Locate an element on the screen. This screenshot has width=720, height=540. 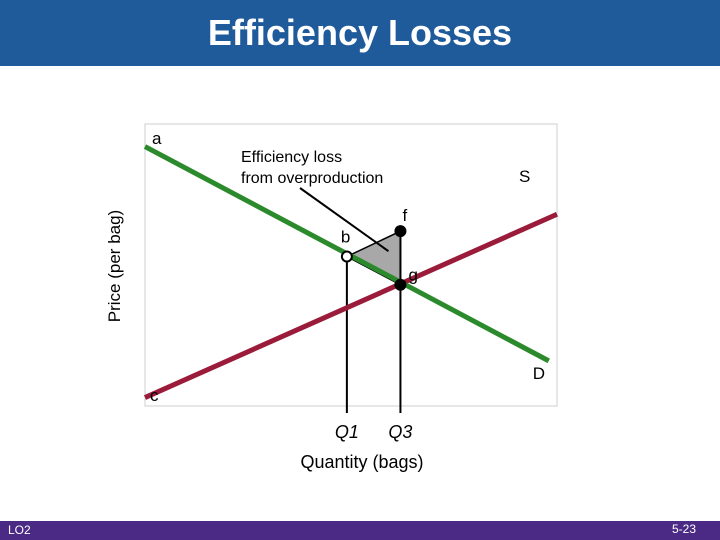
slide-title: Efficiency Losses is located at coordinates (360, 32).